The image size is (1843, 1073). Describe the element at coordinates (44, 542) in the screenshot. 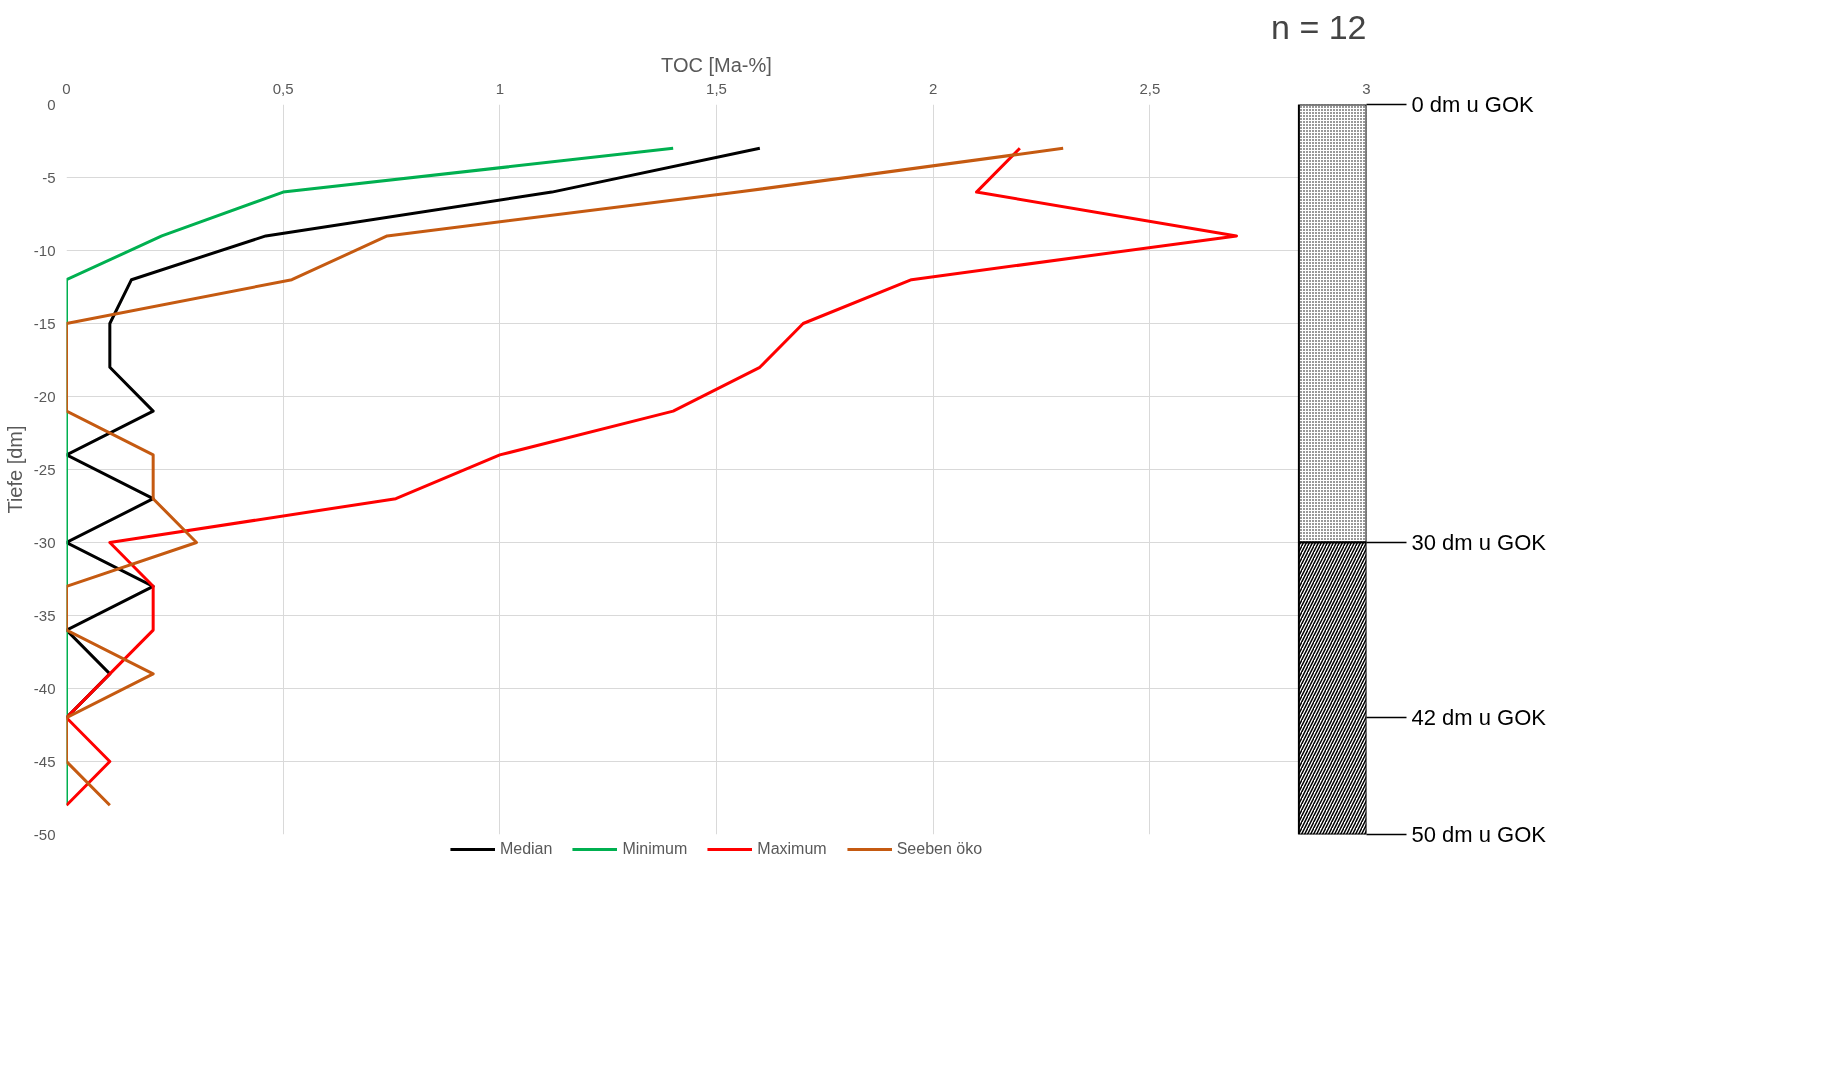

I see `y-tick-label: -30` at that location.